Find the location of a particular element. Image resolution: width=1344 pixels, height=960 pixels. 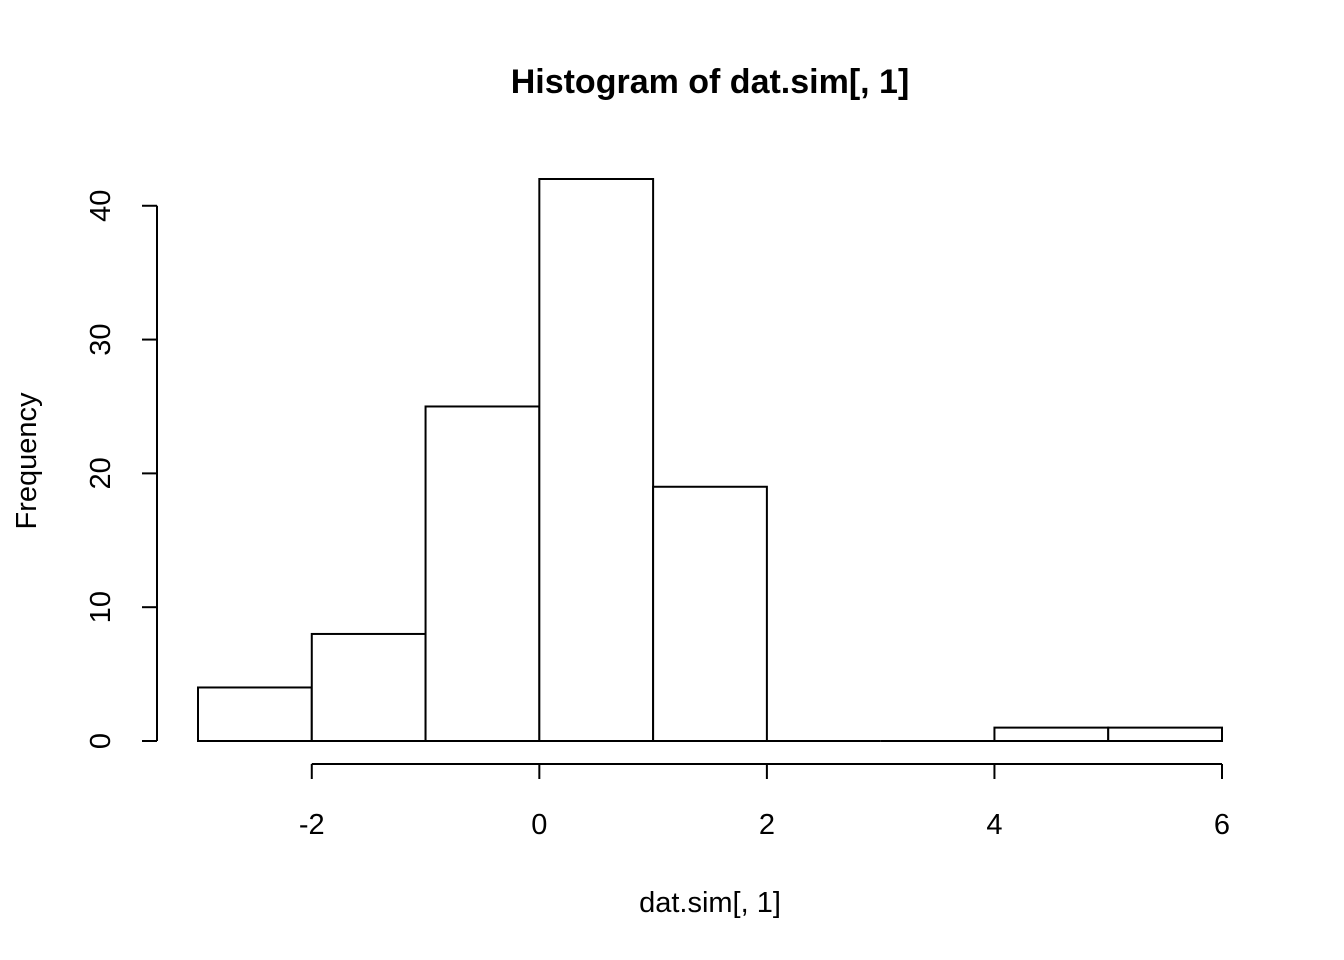

y-tick-label: 30 is located at coordinates (101, 339).